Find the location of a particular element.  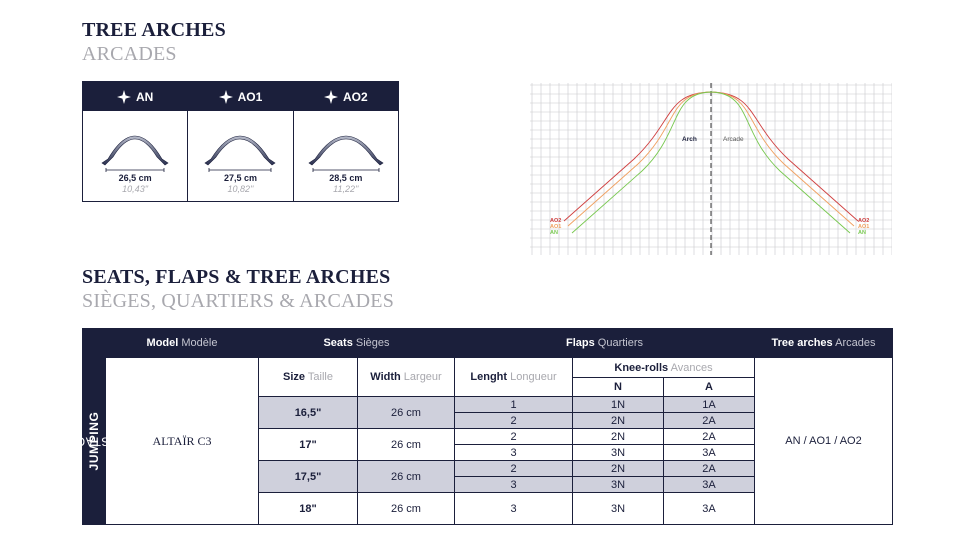

arch-card-header: AO1 is located at coordinates (240, 96).